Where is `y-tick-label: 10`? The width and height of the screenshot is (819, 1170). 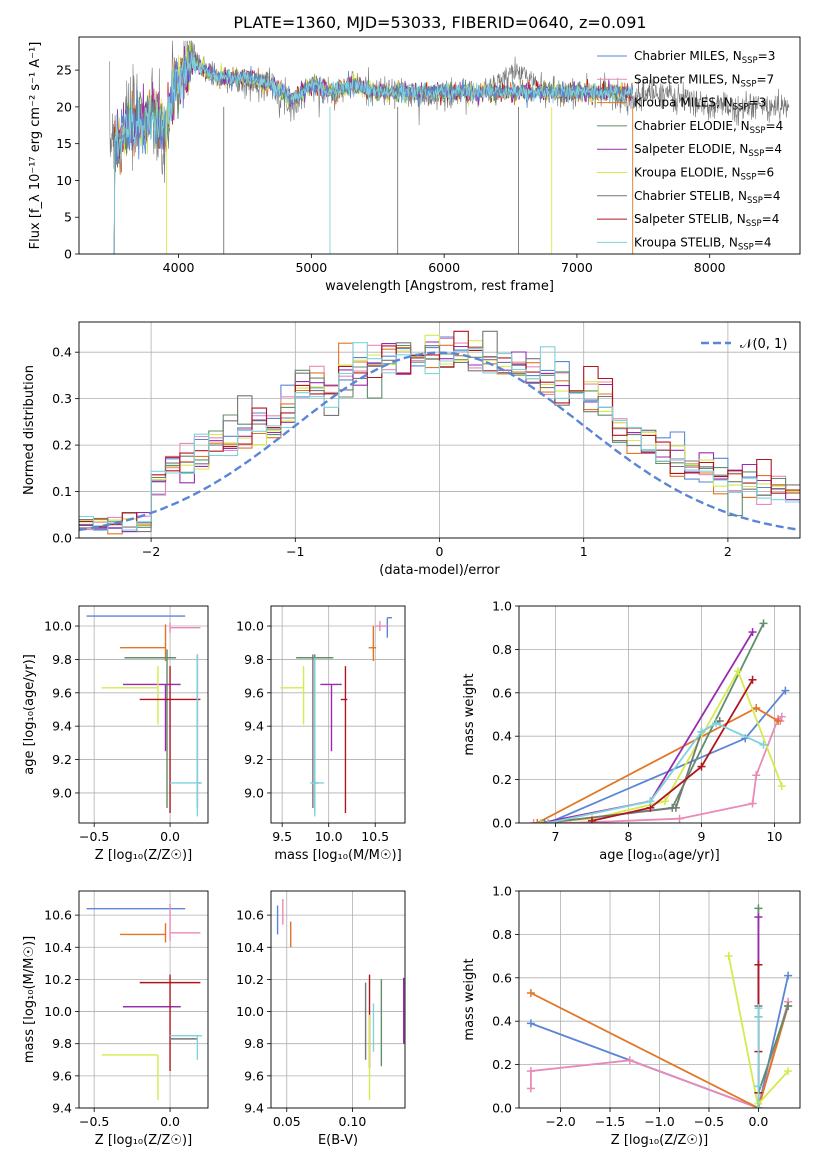 y-tick-label: 10 is located at coordinates (64, 180).